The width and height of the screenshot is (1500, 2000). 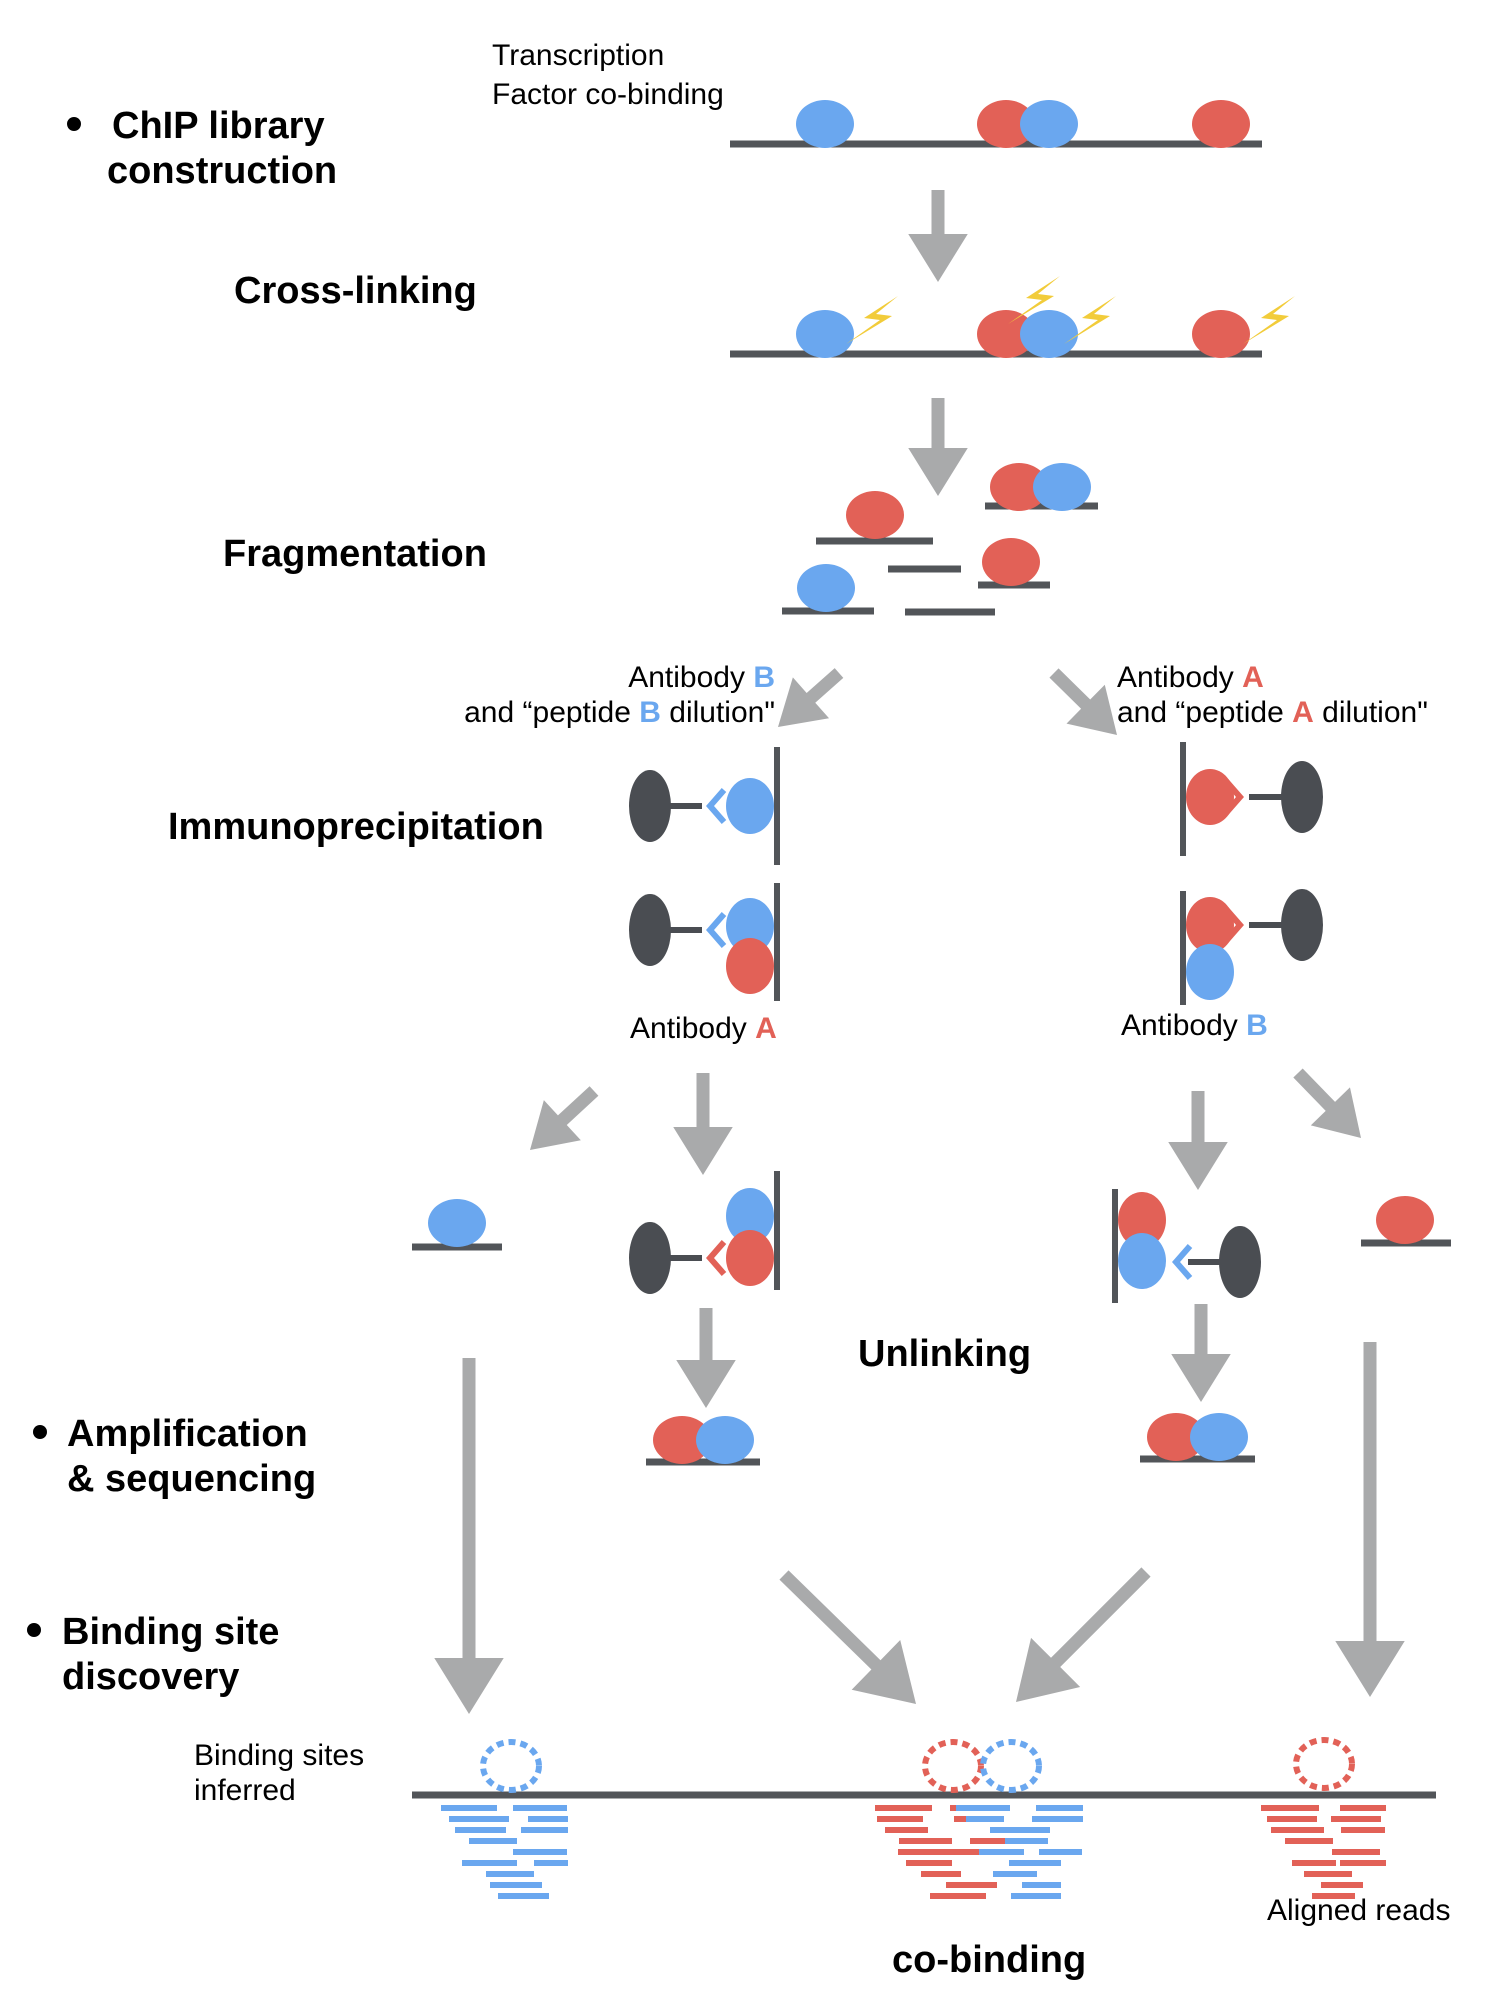 What do you see at coordinates (202, 148) in the screenshot?
I see `bullet-library: ChIP library construction` at bounding box center [202, 148].